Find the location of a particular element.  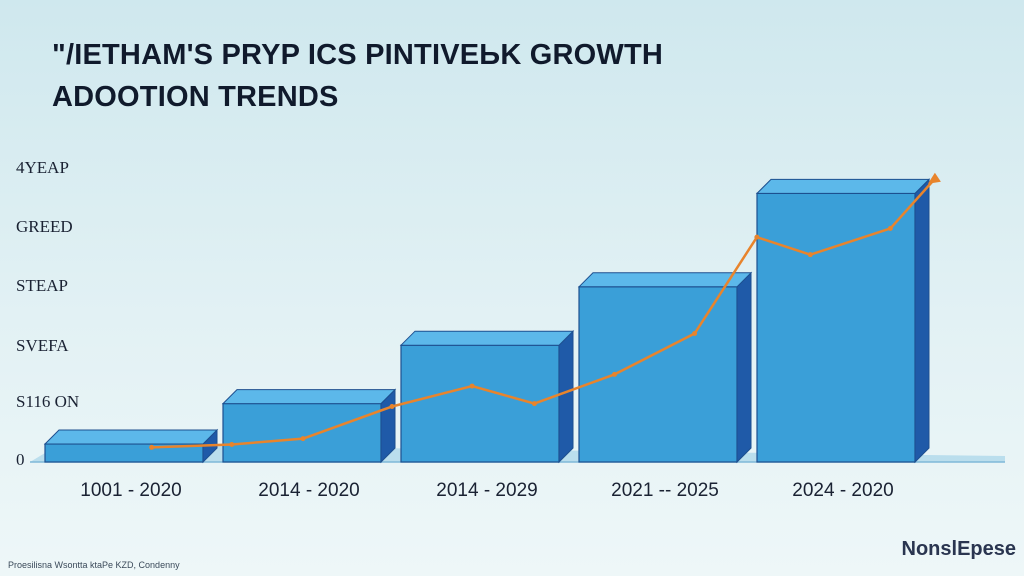

trend-arrow-head is located at coordinates (934, 178).